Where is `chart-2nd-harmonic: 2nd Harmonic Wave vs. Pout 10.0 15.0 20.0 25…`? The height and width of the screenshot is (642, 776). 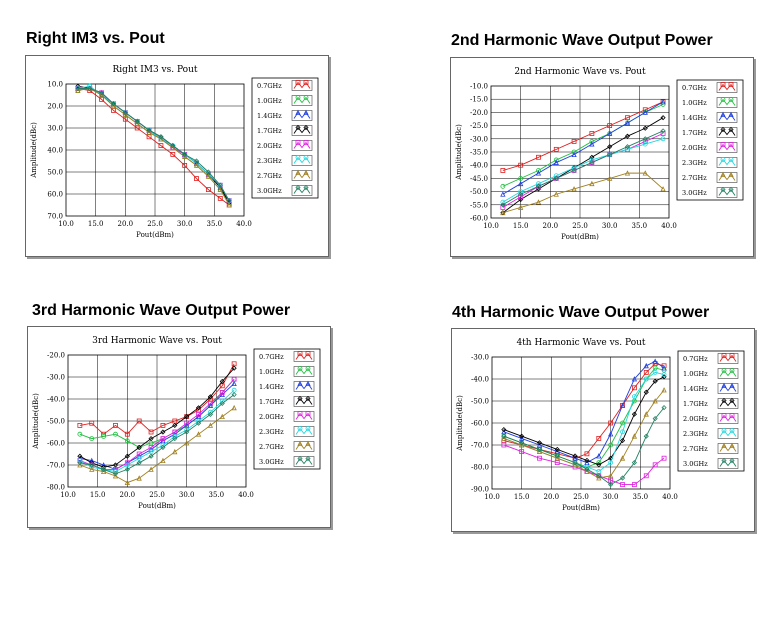 chart-2nd-harmonic: 2nd Harmonic Wave vs. Pout 10.0 15.0 20.0 25… is located at coordinates (599, 154).